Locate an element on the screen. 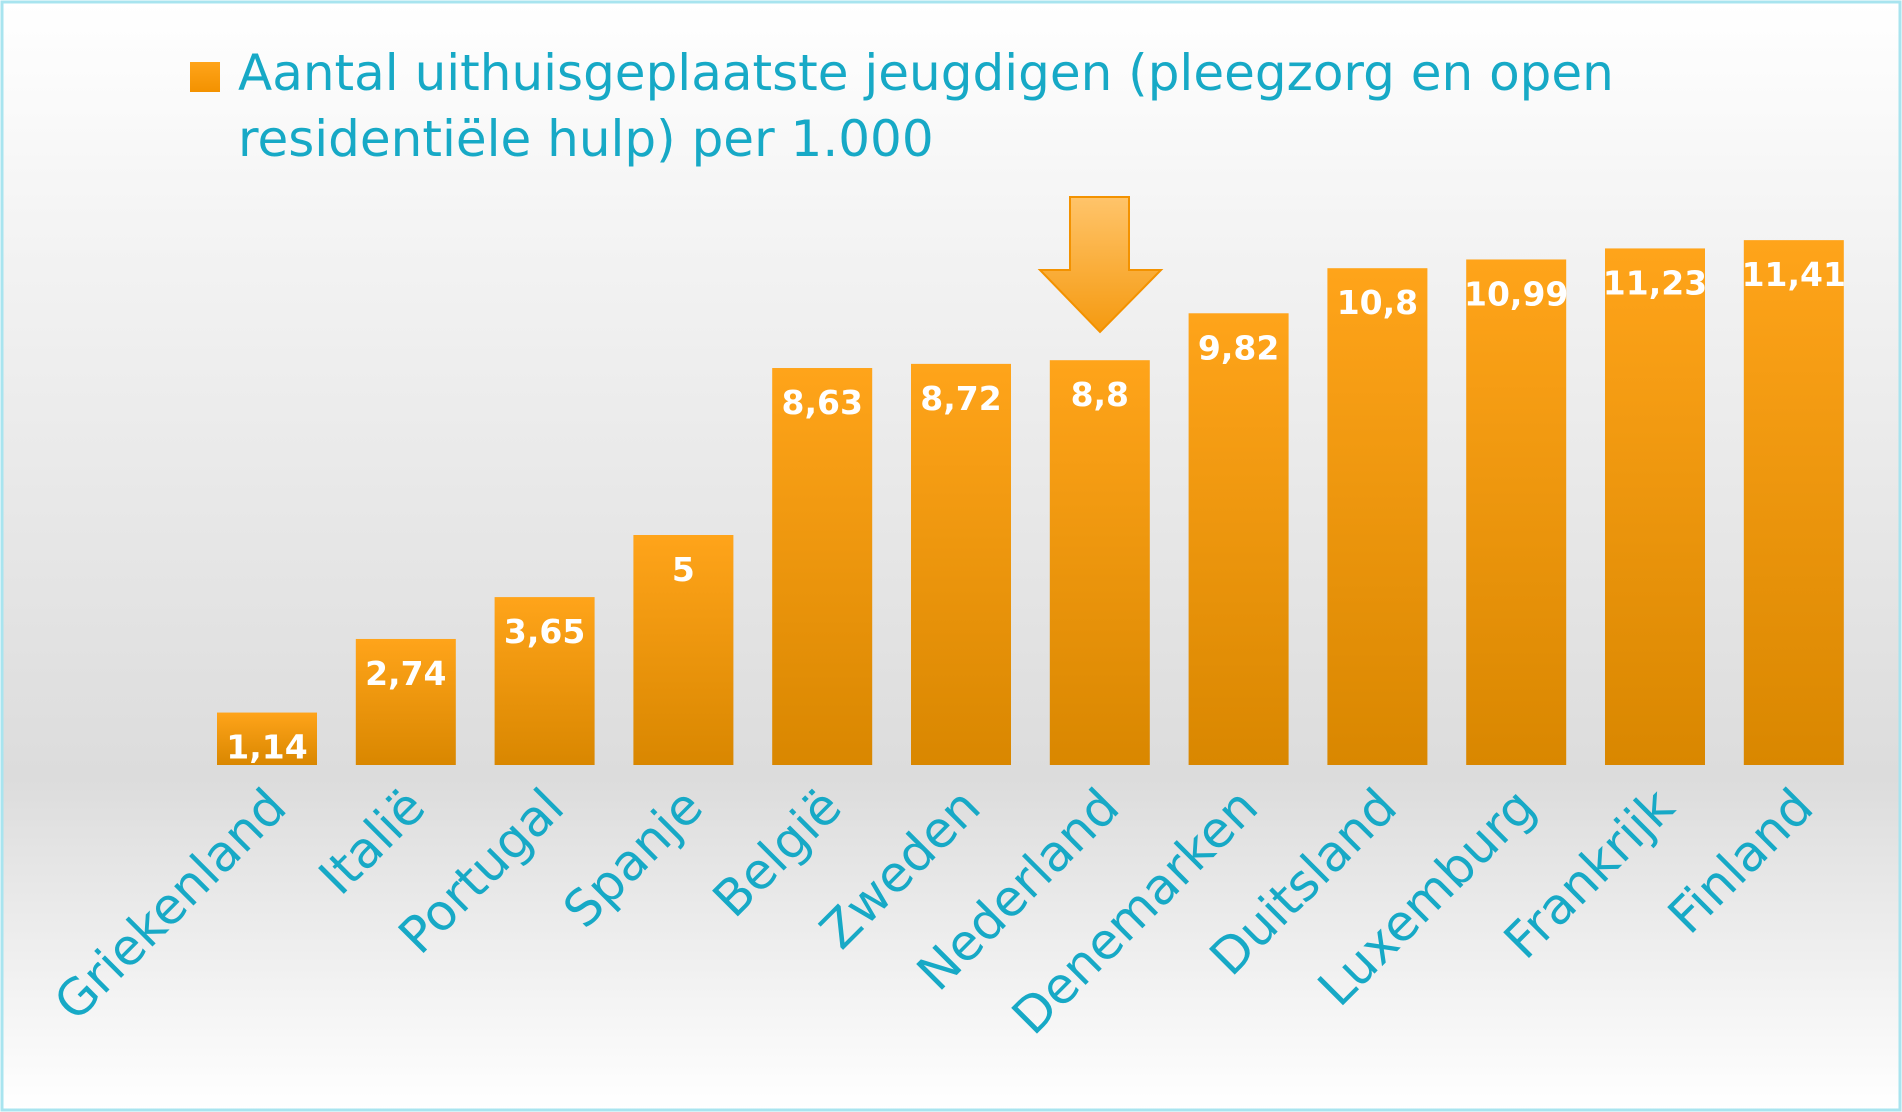  value-label: 11,41 is located at coordinates (1794, 274).